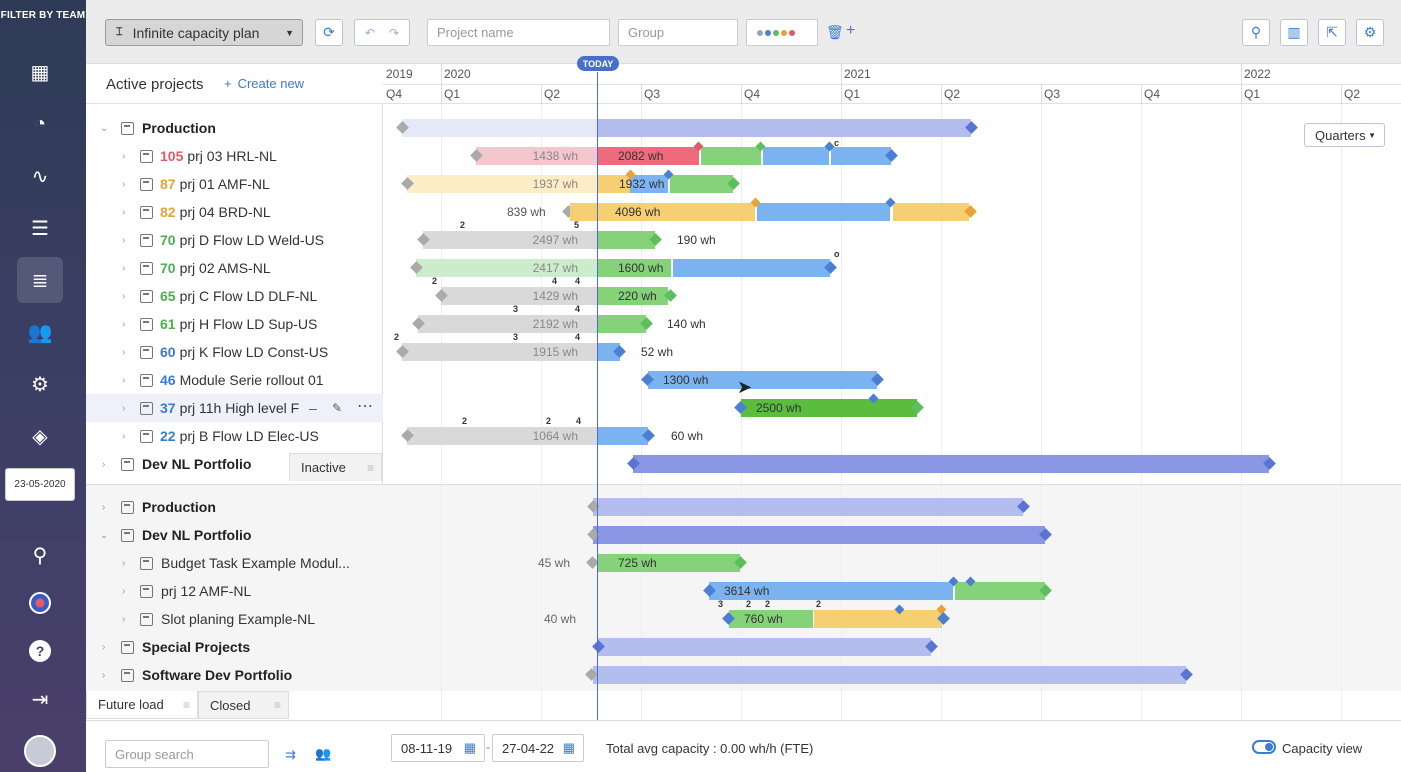 The width and height of the screenshot is (1401, 772). I want to click on settings-button: ⚙, so click(1370, 32).